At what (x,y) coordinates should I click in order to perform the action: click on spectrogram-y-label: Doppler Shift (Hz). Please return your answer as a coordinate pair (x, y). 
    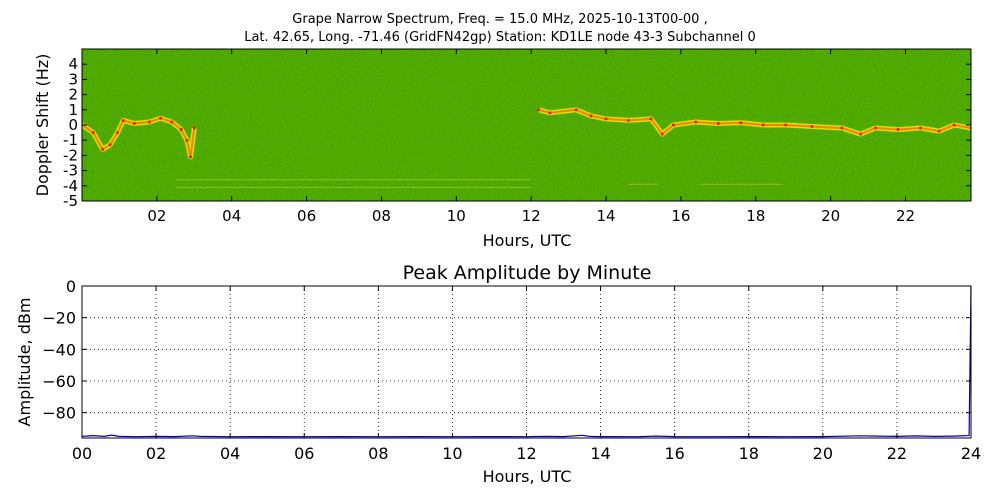
    Looking at the image, I should click on (42, 125).